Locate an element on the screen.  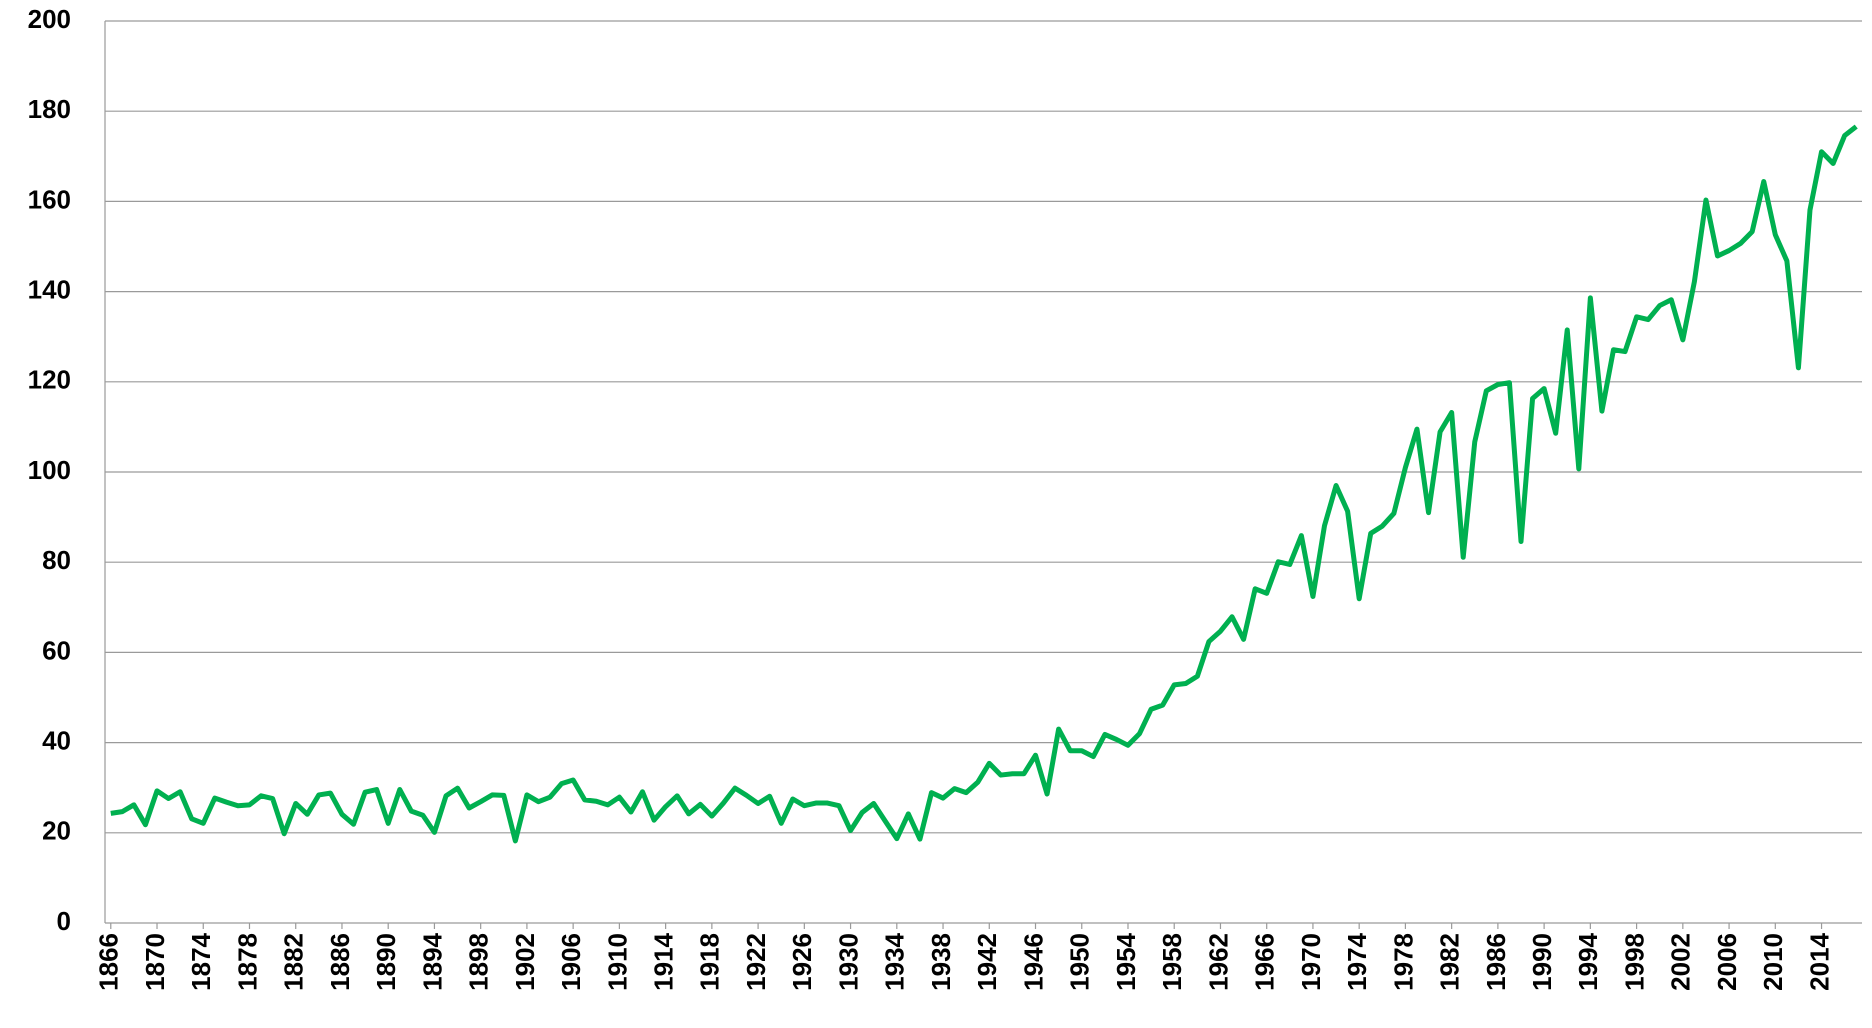
x-tick-label: 1986 is located at coordinates (1496, 962).